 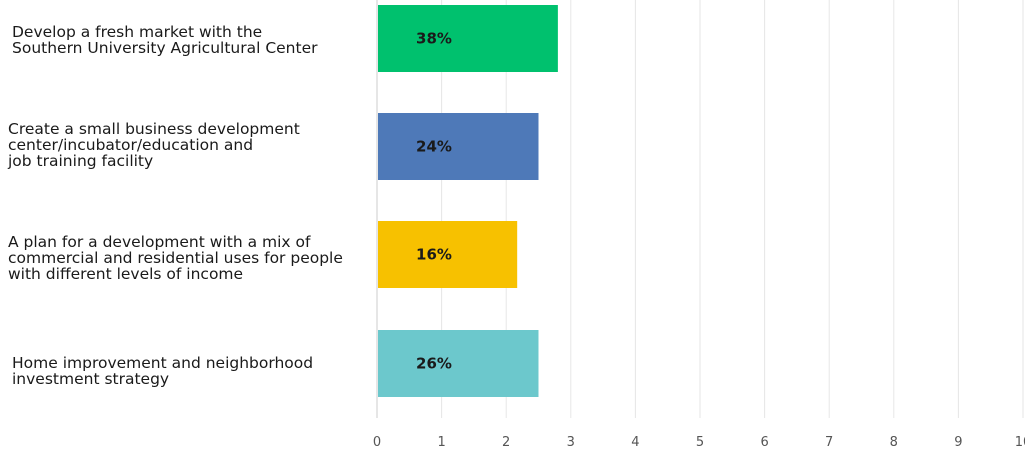 What do you see at coordinates (958, 442) in the screenshot?
I see `x-tick-label-9: 9` at bounding box center [958, 442].